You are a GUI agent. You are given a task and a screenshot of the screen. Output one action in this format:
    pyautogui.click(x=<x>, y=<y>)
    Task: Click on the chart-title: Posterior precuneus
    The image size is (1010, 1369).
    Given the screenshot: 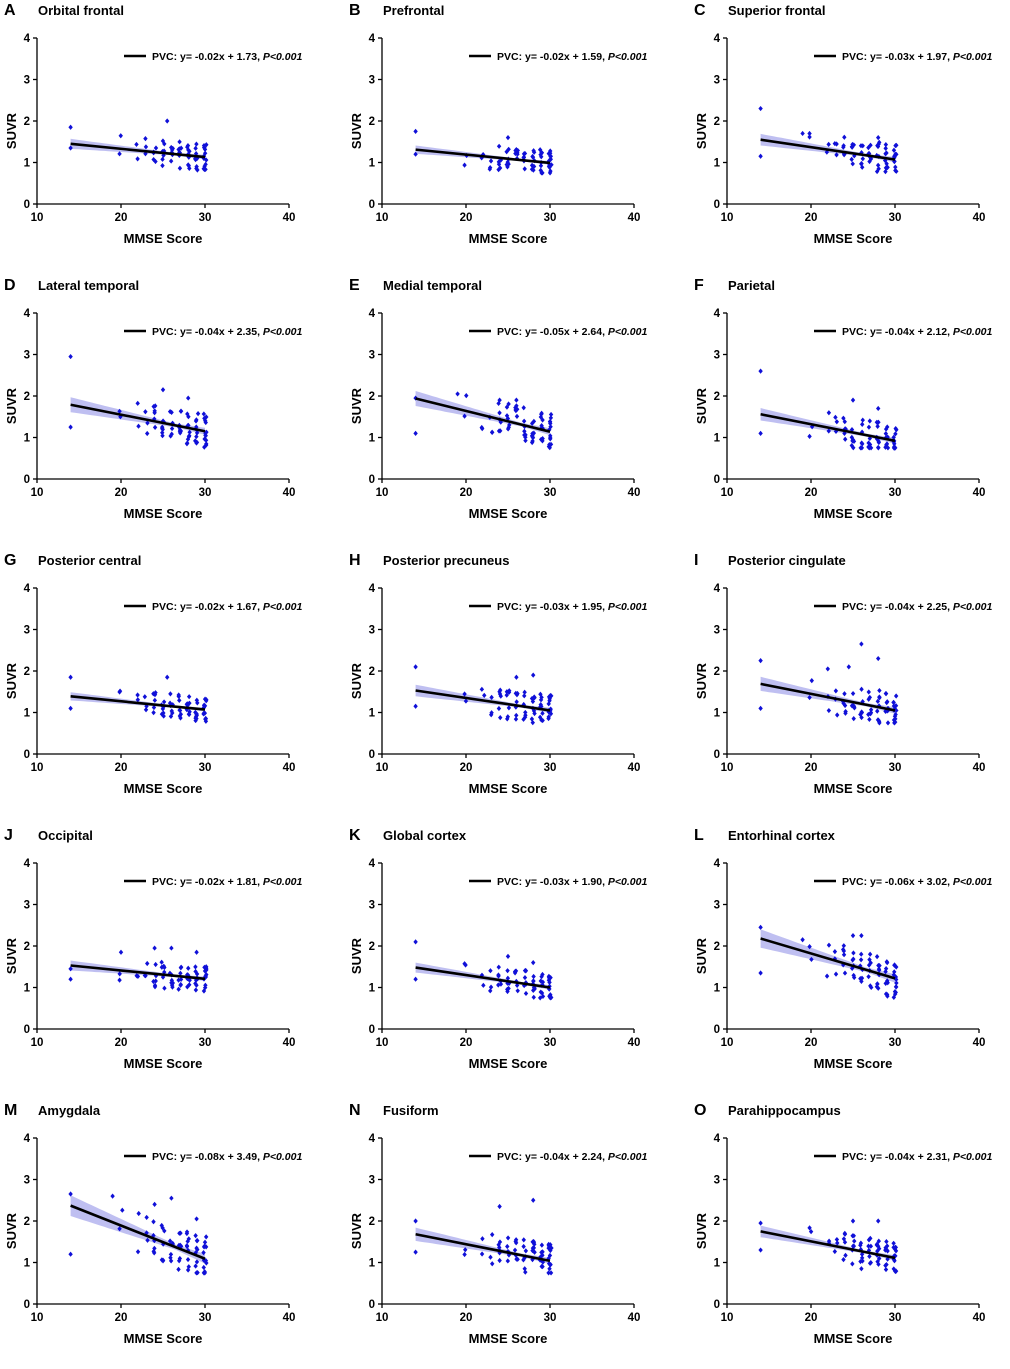 What is the action you would take?
    pyautogui.click(x=446, y=560)
    